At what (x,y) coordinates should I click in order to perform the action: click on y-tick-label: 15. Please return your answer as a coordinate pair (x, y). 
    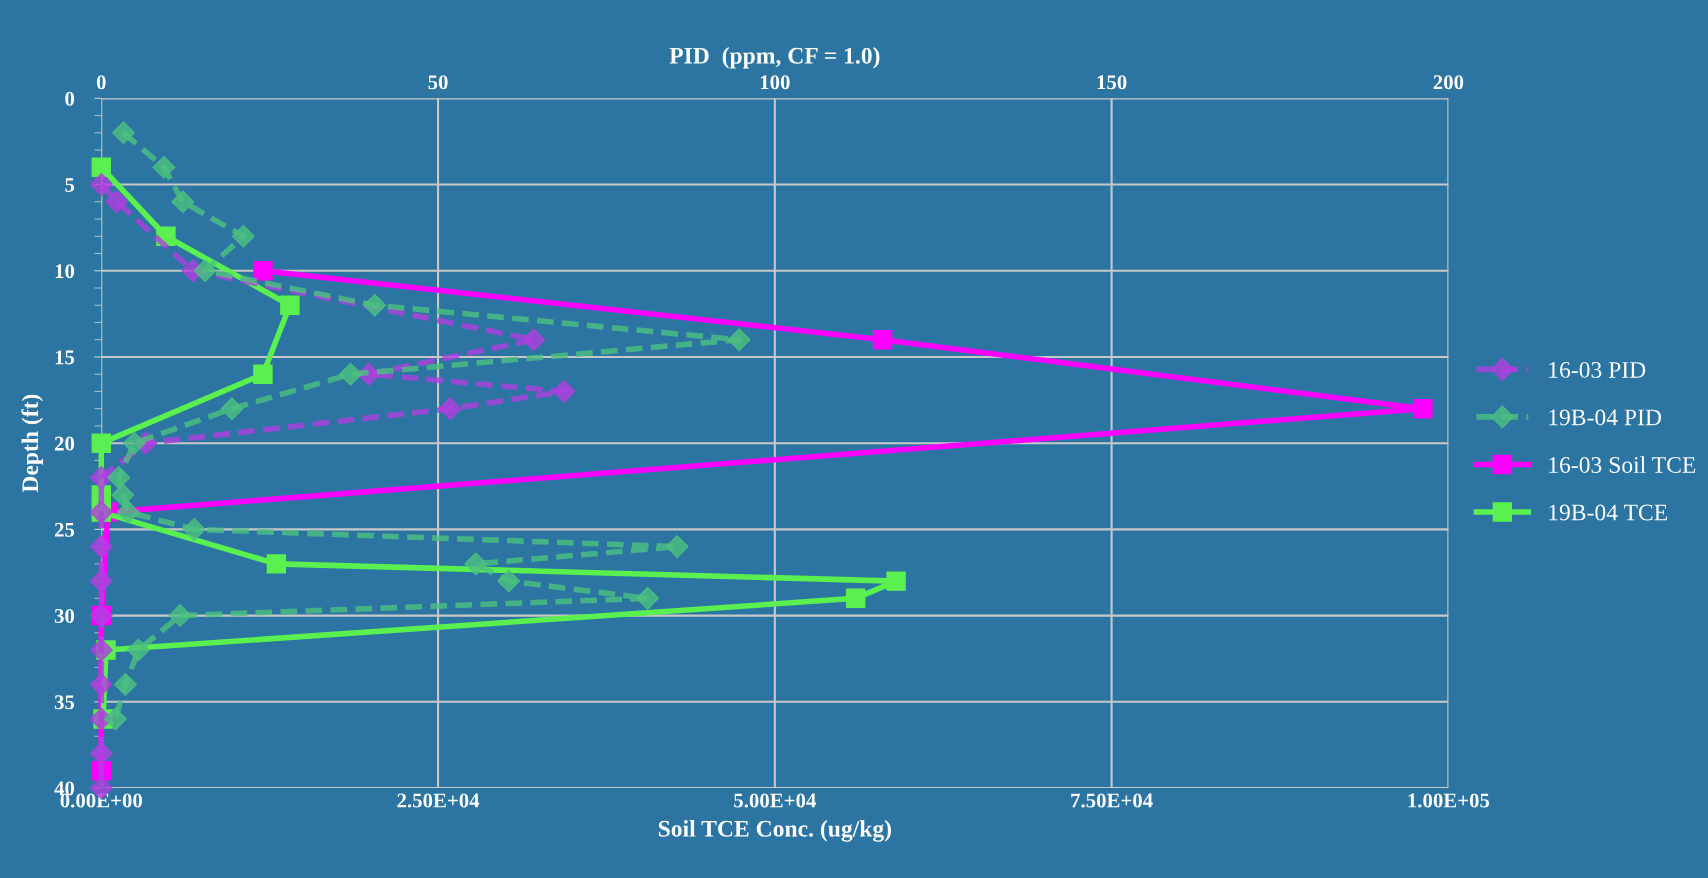
    Looking at the image, I should click on (65, 357).